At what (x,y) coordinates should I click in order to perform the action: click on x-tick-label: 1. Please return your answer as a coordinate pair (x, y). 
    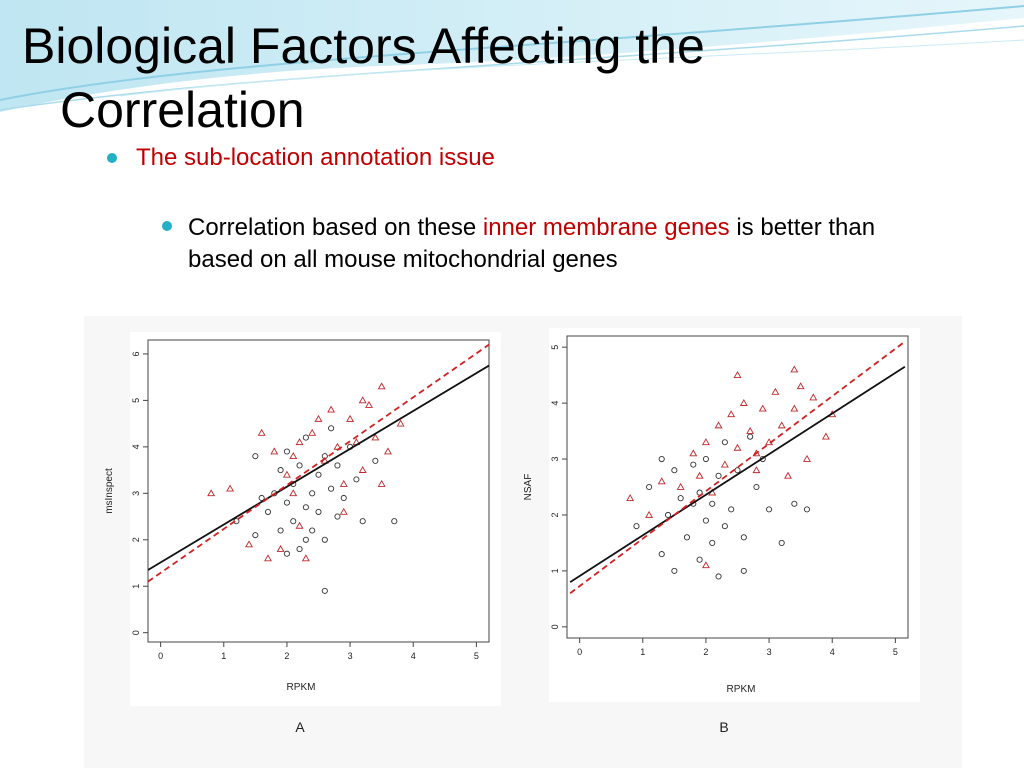
    Looking at the image, I should click on (642, 652).